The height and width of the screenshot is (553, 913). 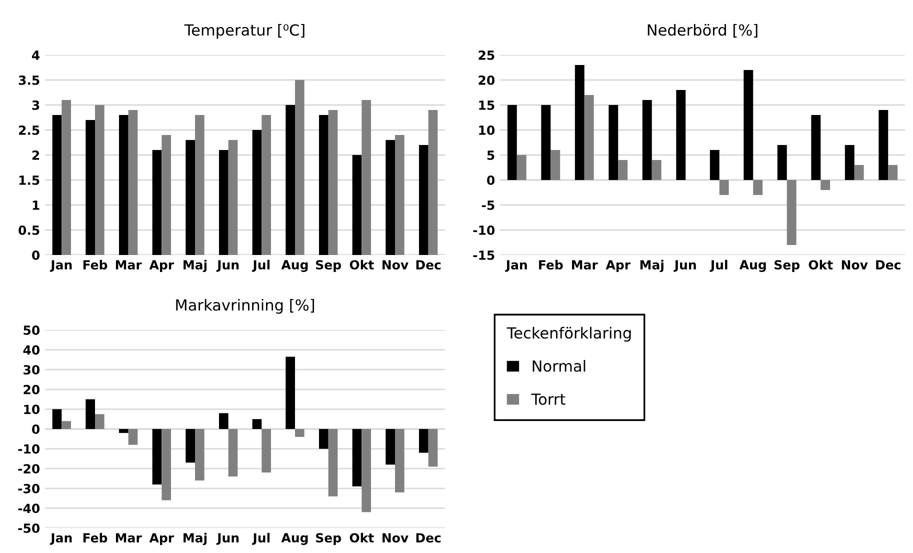 What do you see at coordinates (490, 155) in the screenshot?
I see `y-tick-label: 5` at bounding box center [490, 155].